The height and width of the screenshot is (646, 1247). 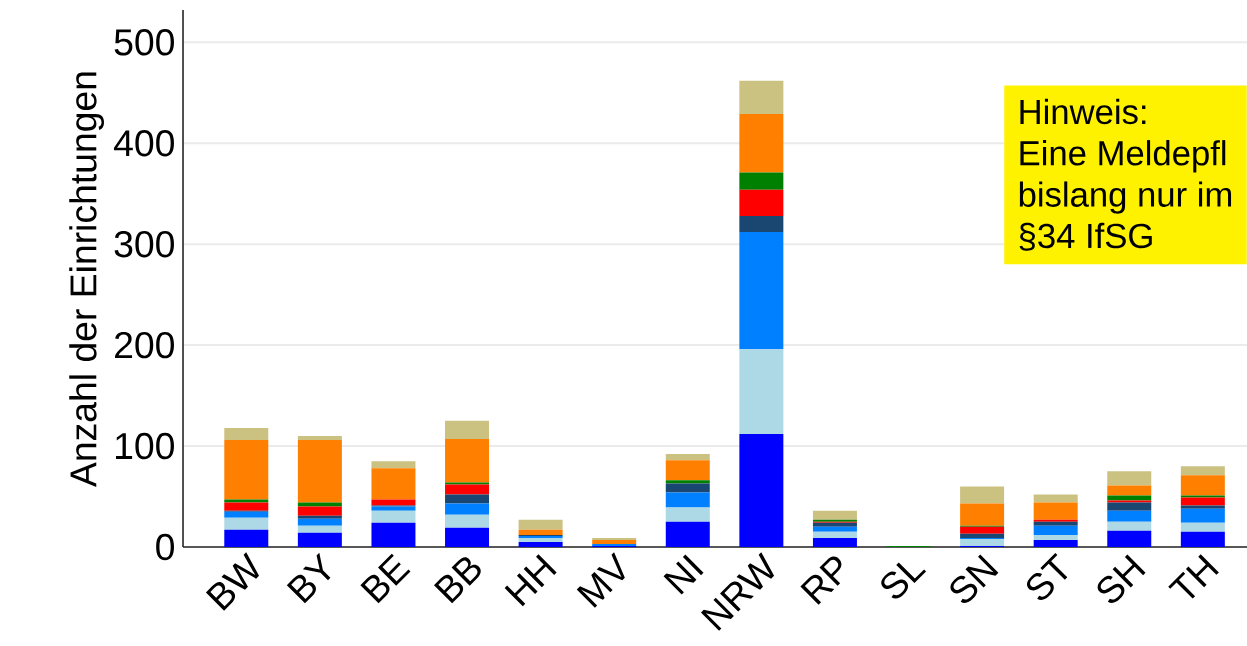 What do you see at coordinates (232, 581) in the screenshot?
I see `x-tick-label: BW` at bounding box center [232, 581].